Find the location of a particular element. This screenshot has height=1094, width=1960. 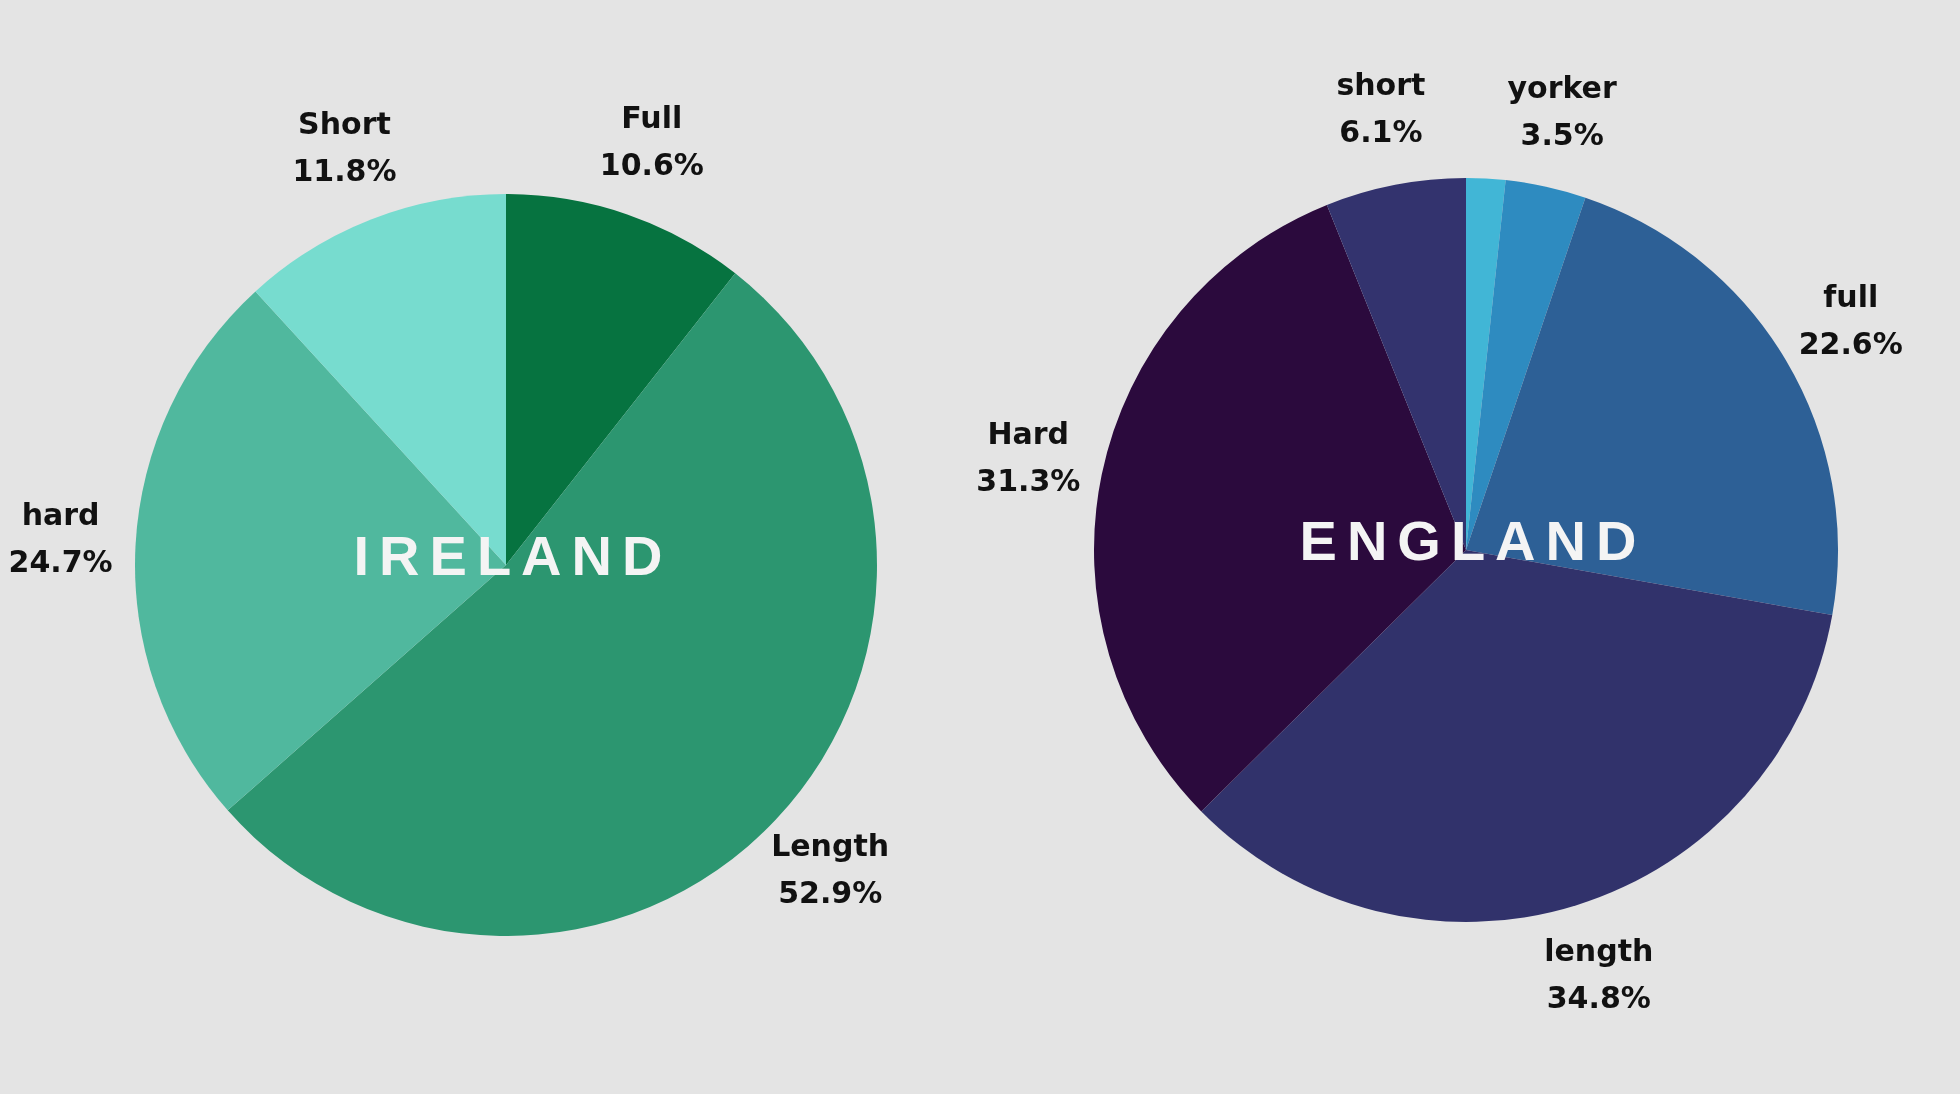

data-label: 11.8% is located at coordinates (344, 170).